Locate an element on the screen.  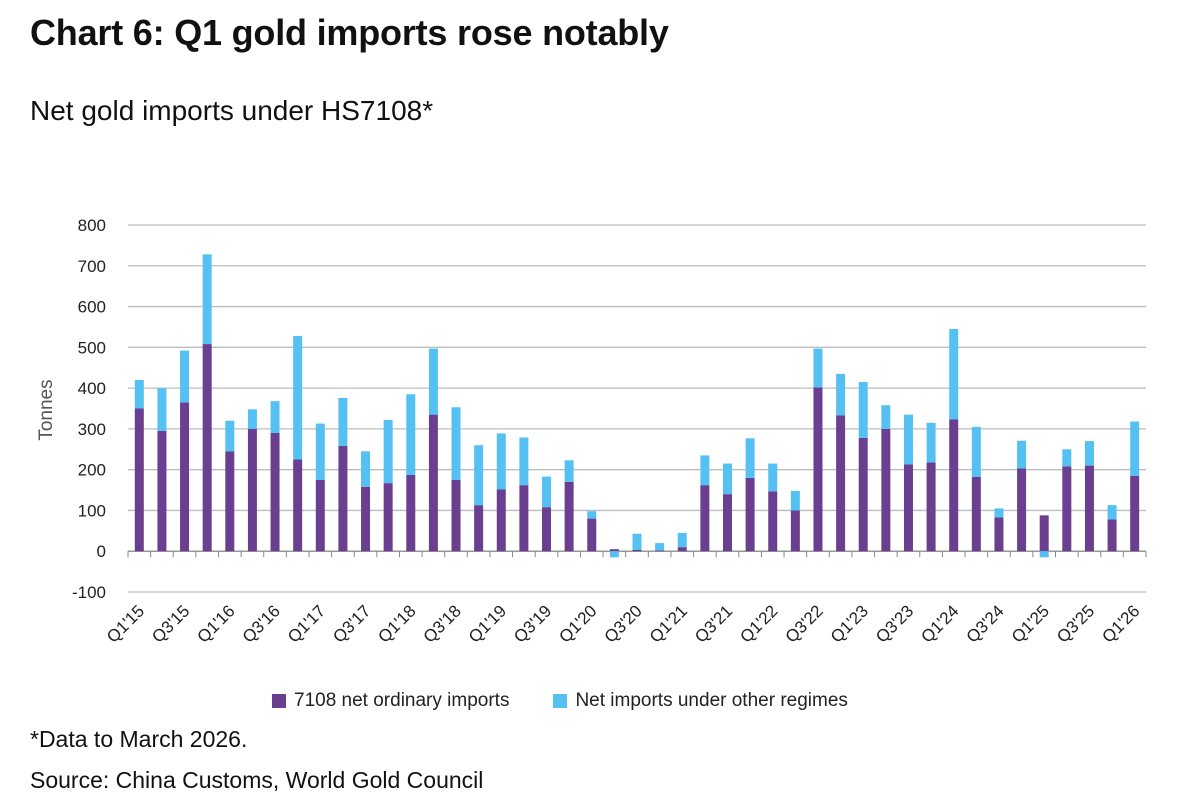
y-tick-label: -100 is located at coordinates (89, 592).